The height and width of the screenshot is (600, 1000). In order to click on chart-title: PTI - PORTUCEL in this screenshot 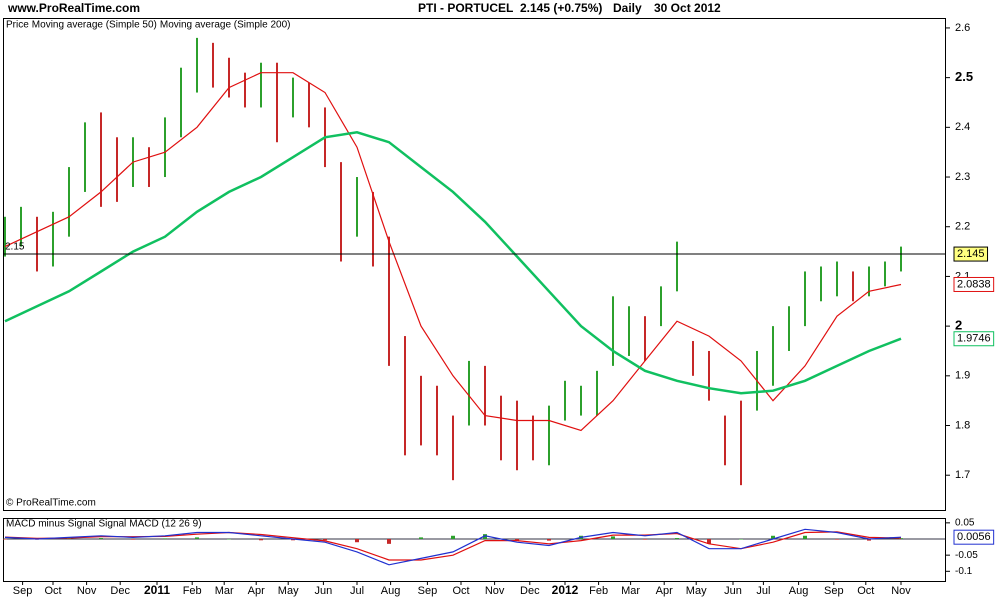, I will do `click(465, 8)`.